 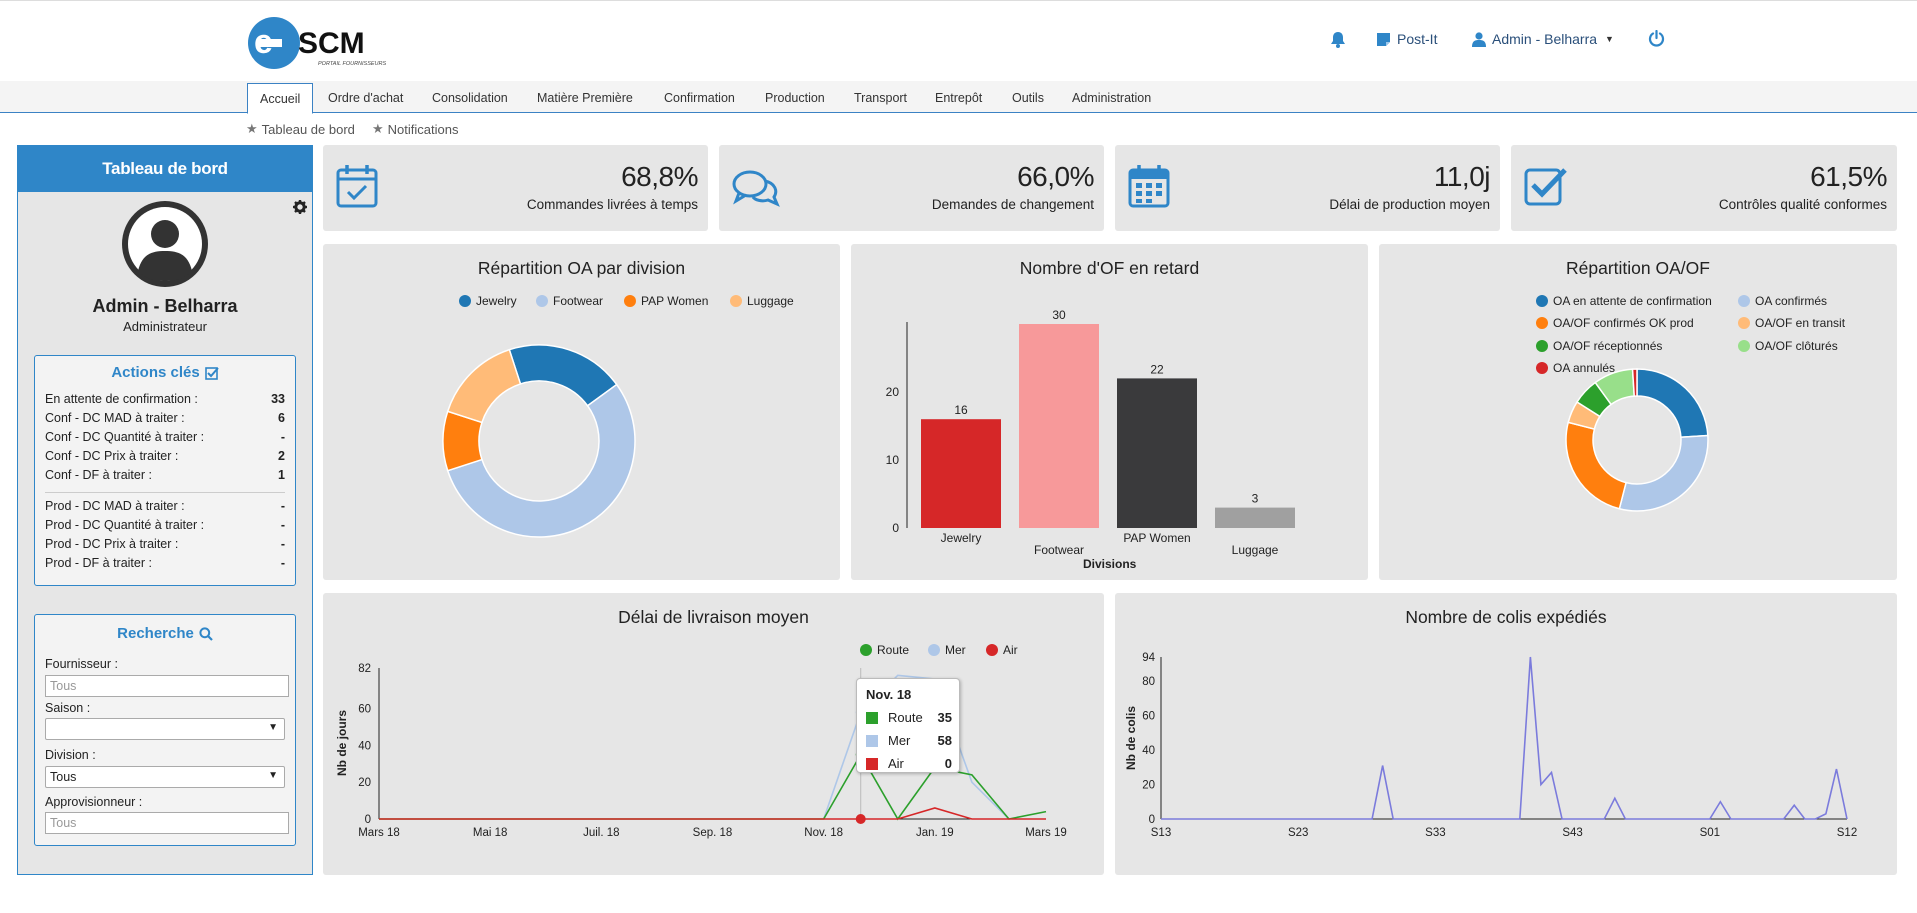 I want to click on action-row: Conf - DF à traiter : 1, so click(x=165, y=475).